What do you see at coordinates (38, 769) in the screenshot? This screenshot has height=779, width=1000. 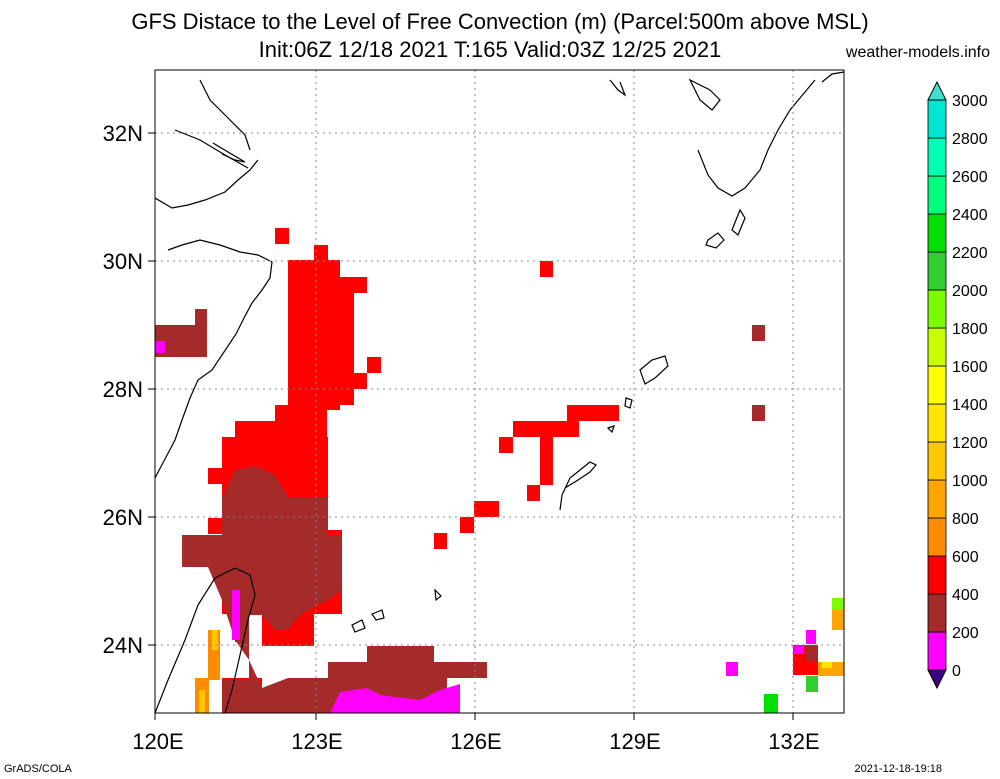 I see `footer-left: GrADS/COLA` at bounding box center [38, 769].